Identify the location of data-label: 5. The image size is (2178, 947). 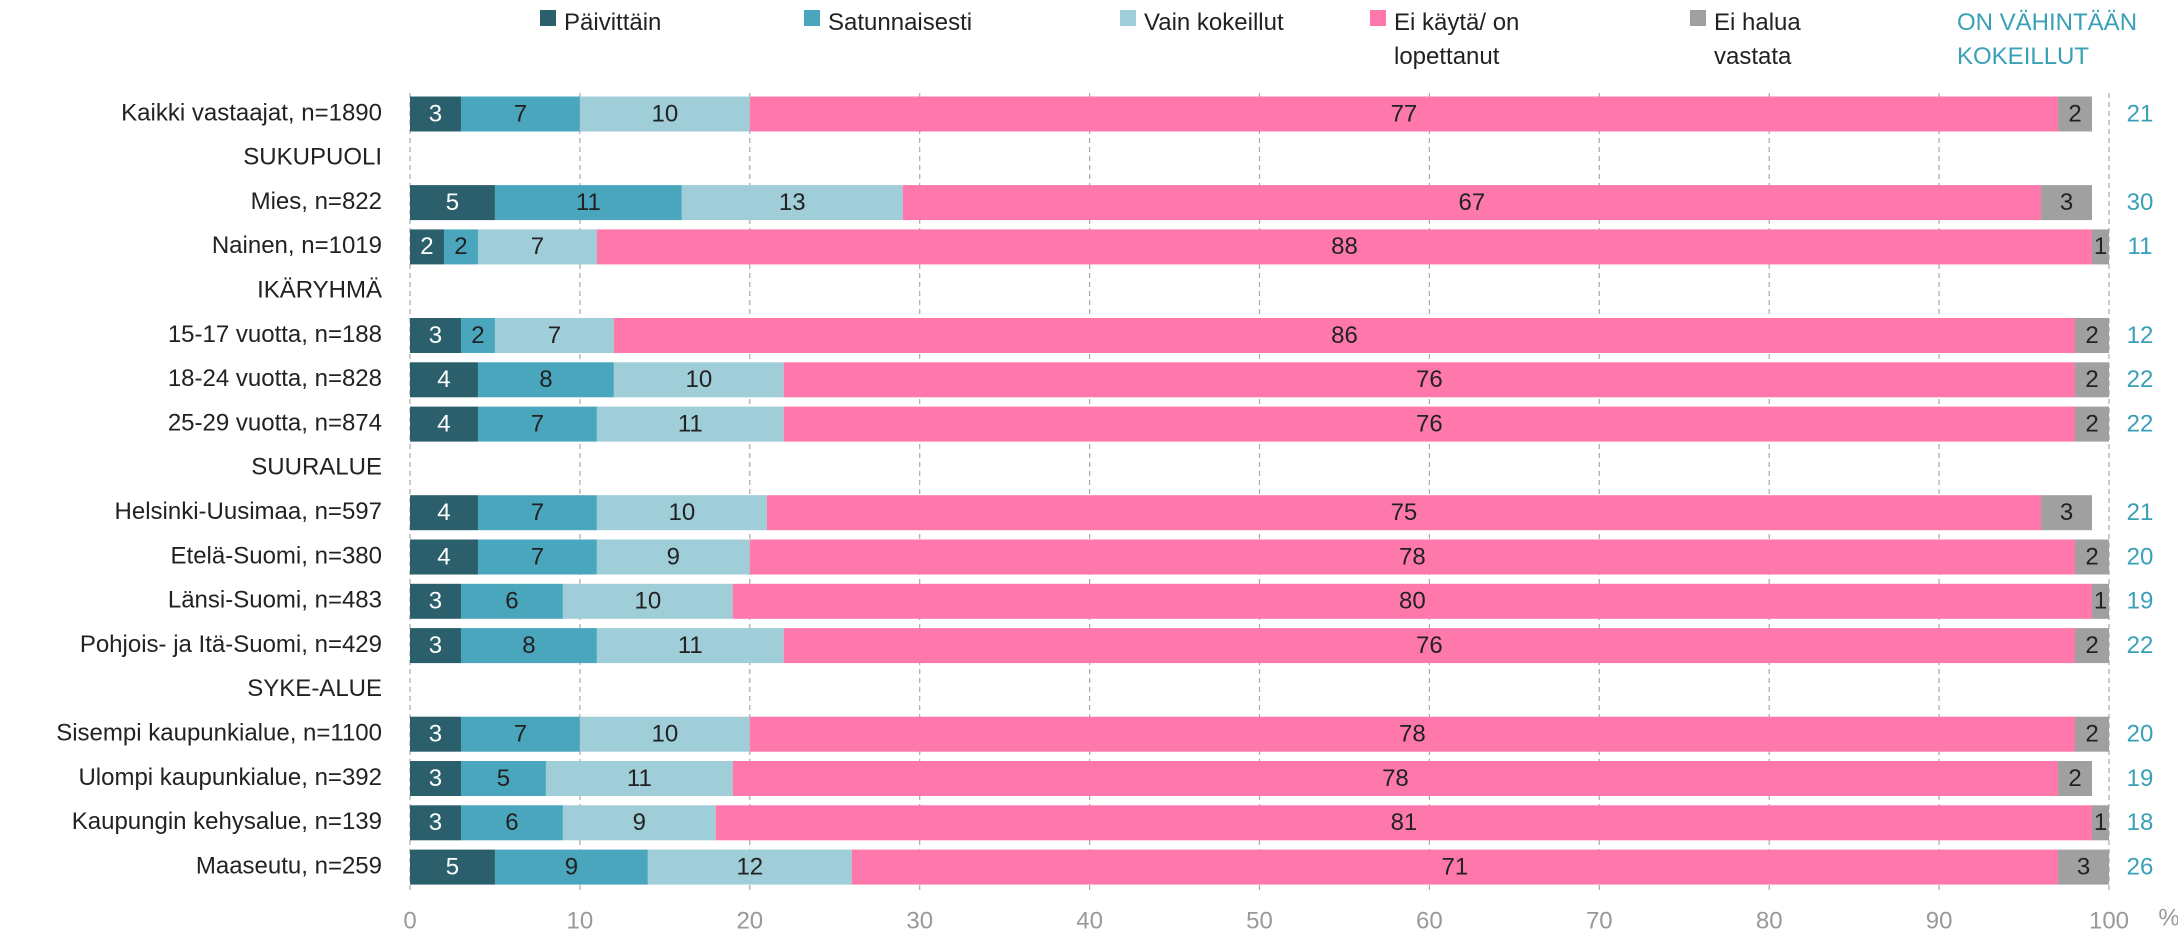
(452, 202).